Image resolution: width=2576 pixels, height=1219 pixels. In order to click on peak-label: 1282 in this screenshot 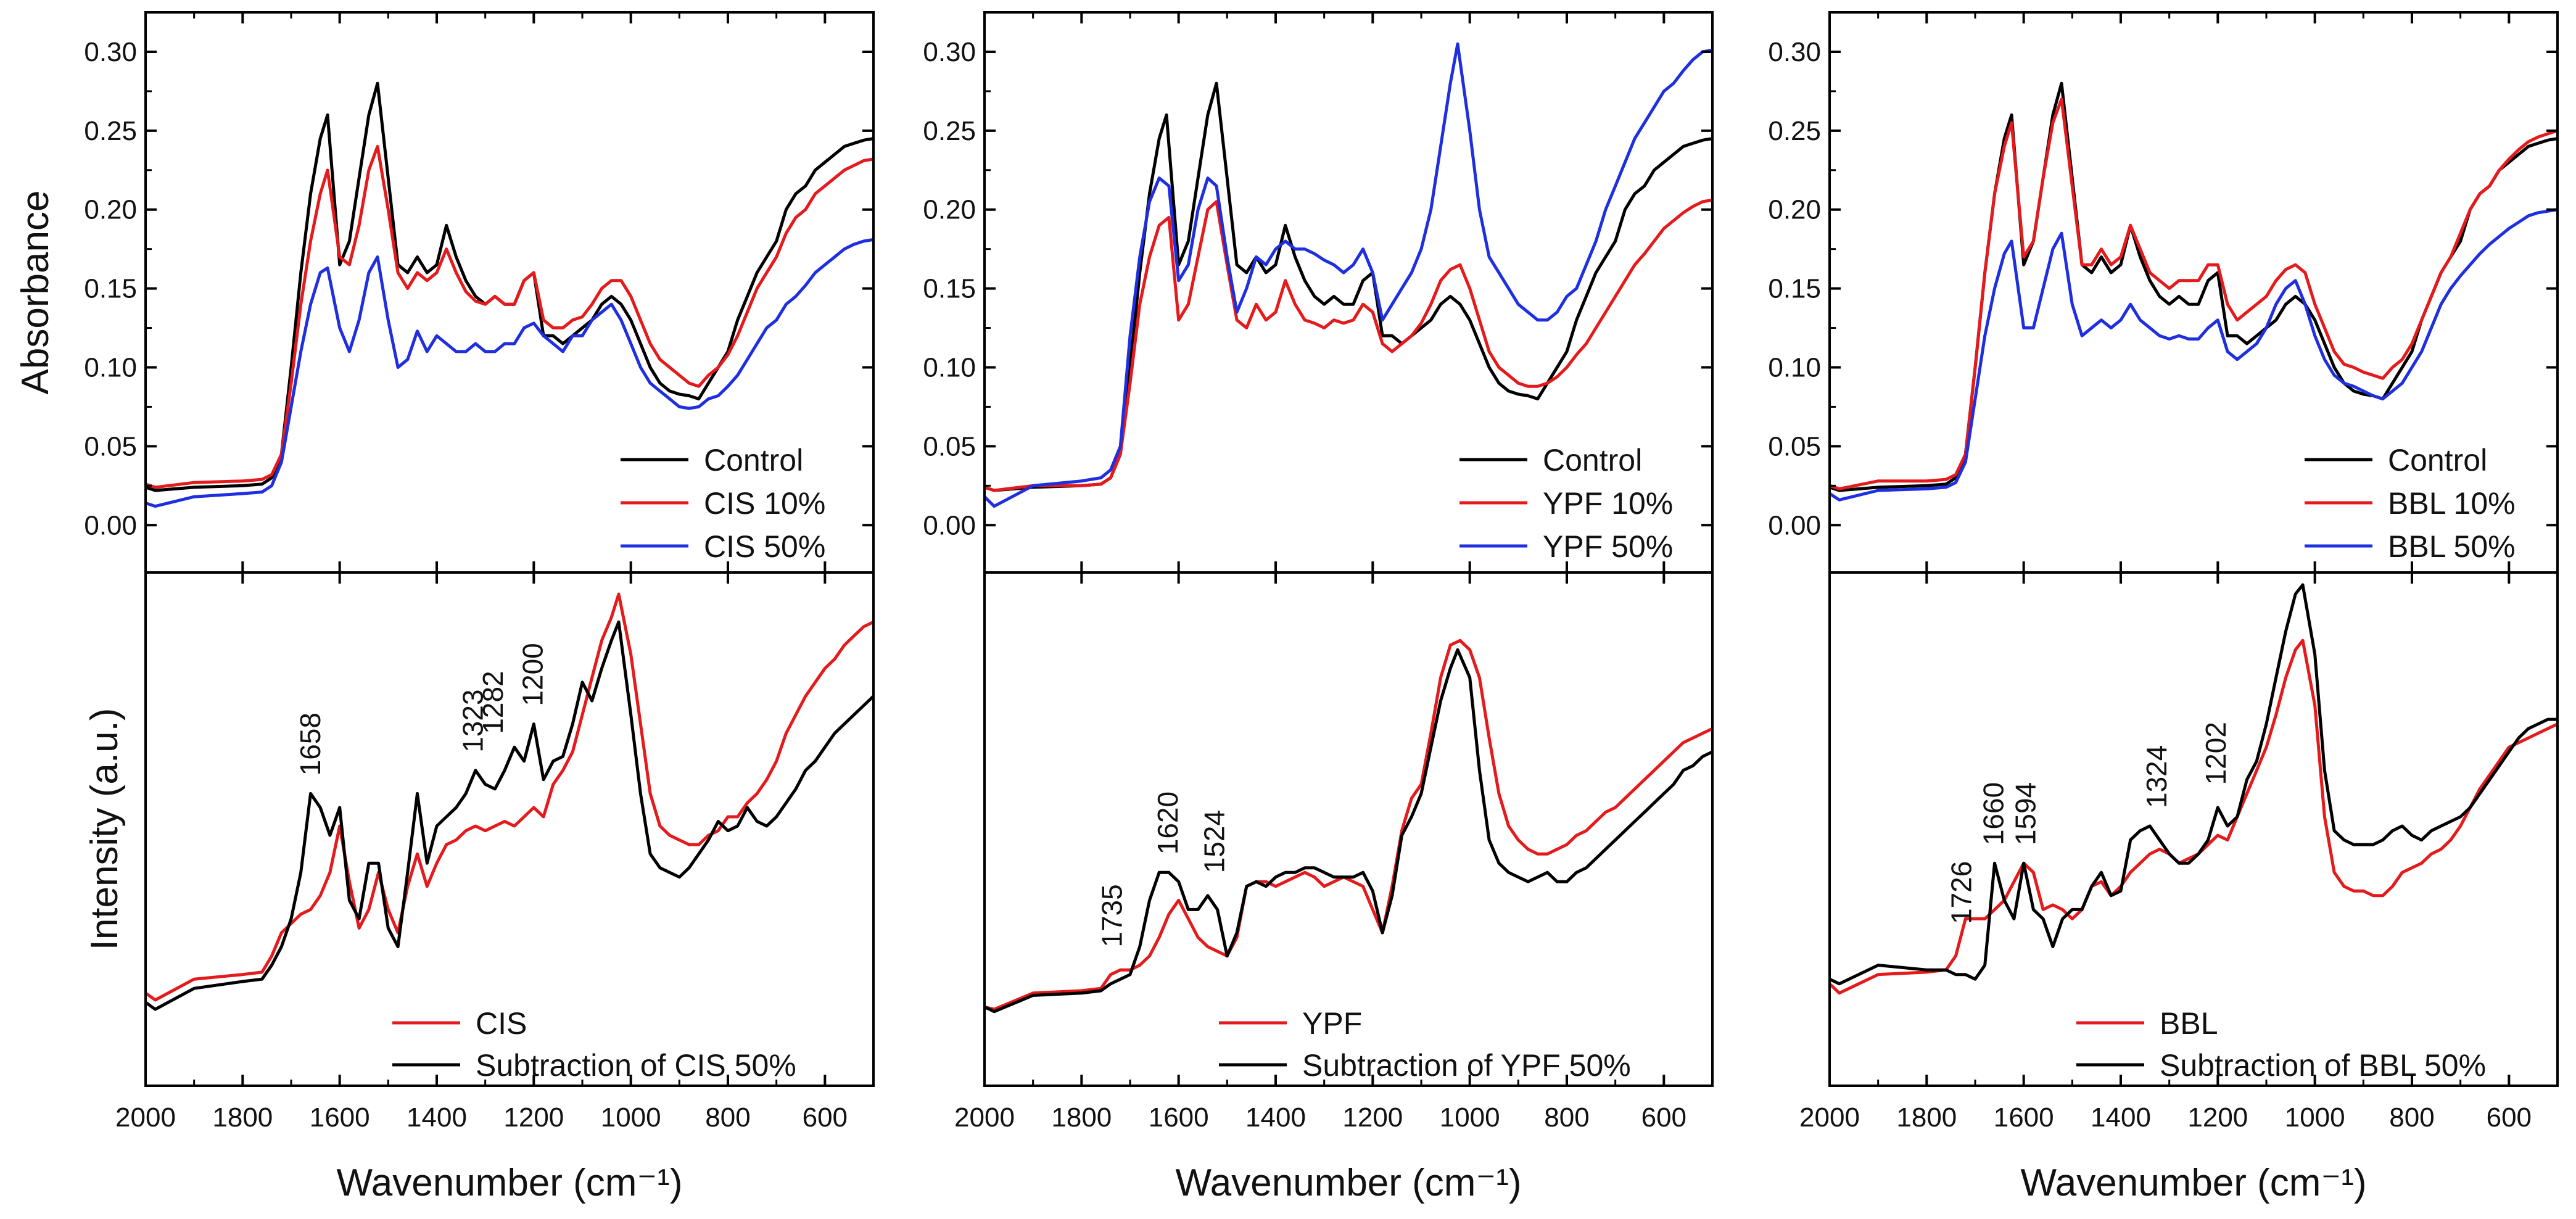, I will do `click(493, 702)`.